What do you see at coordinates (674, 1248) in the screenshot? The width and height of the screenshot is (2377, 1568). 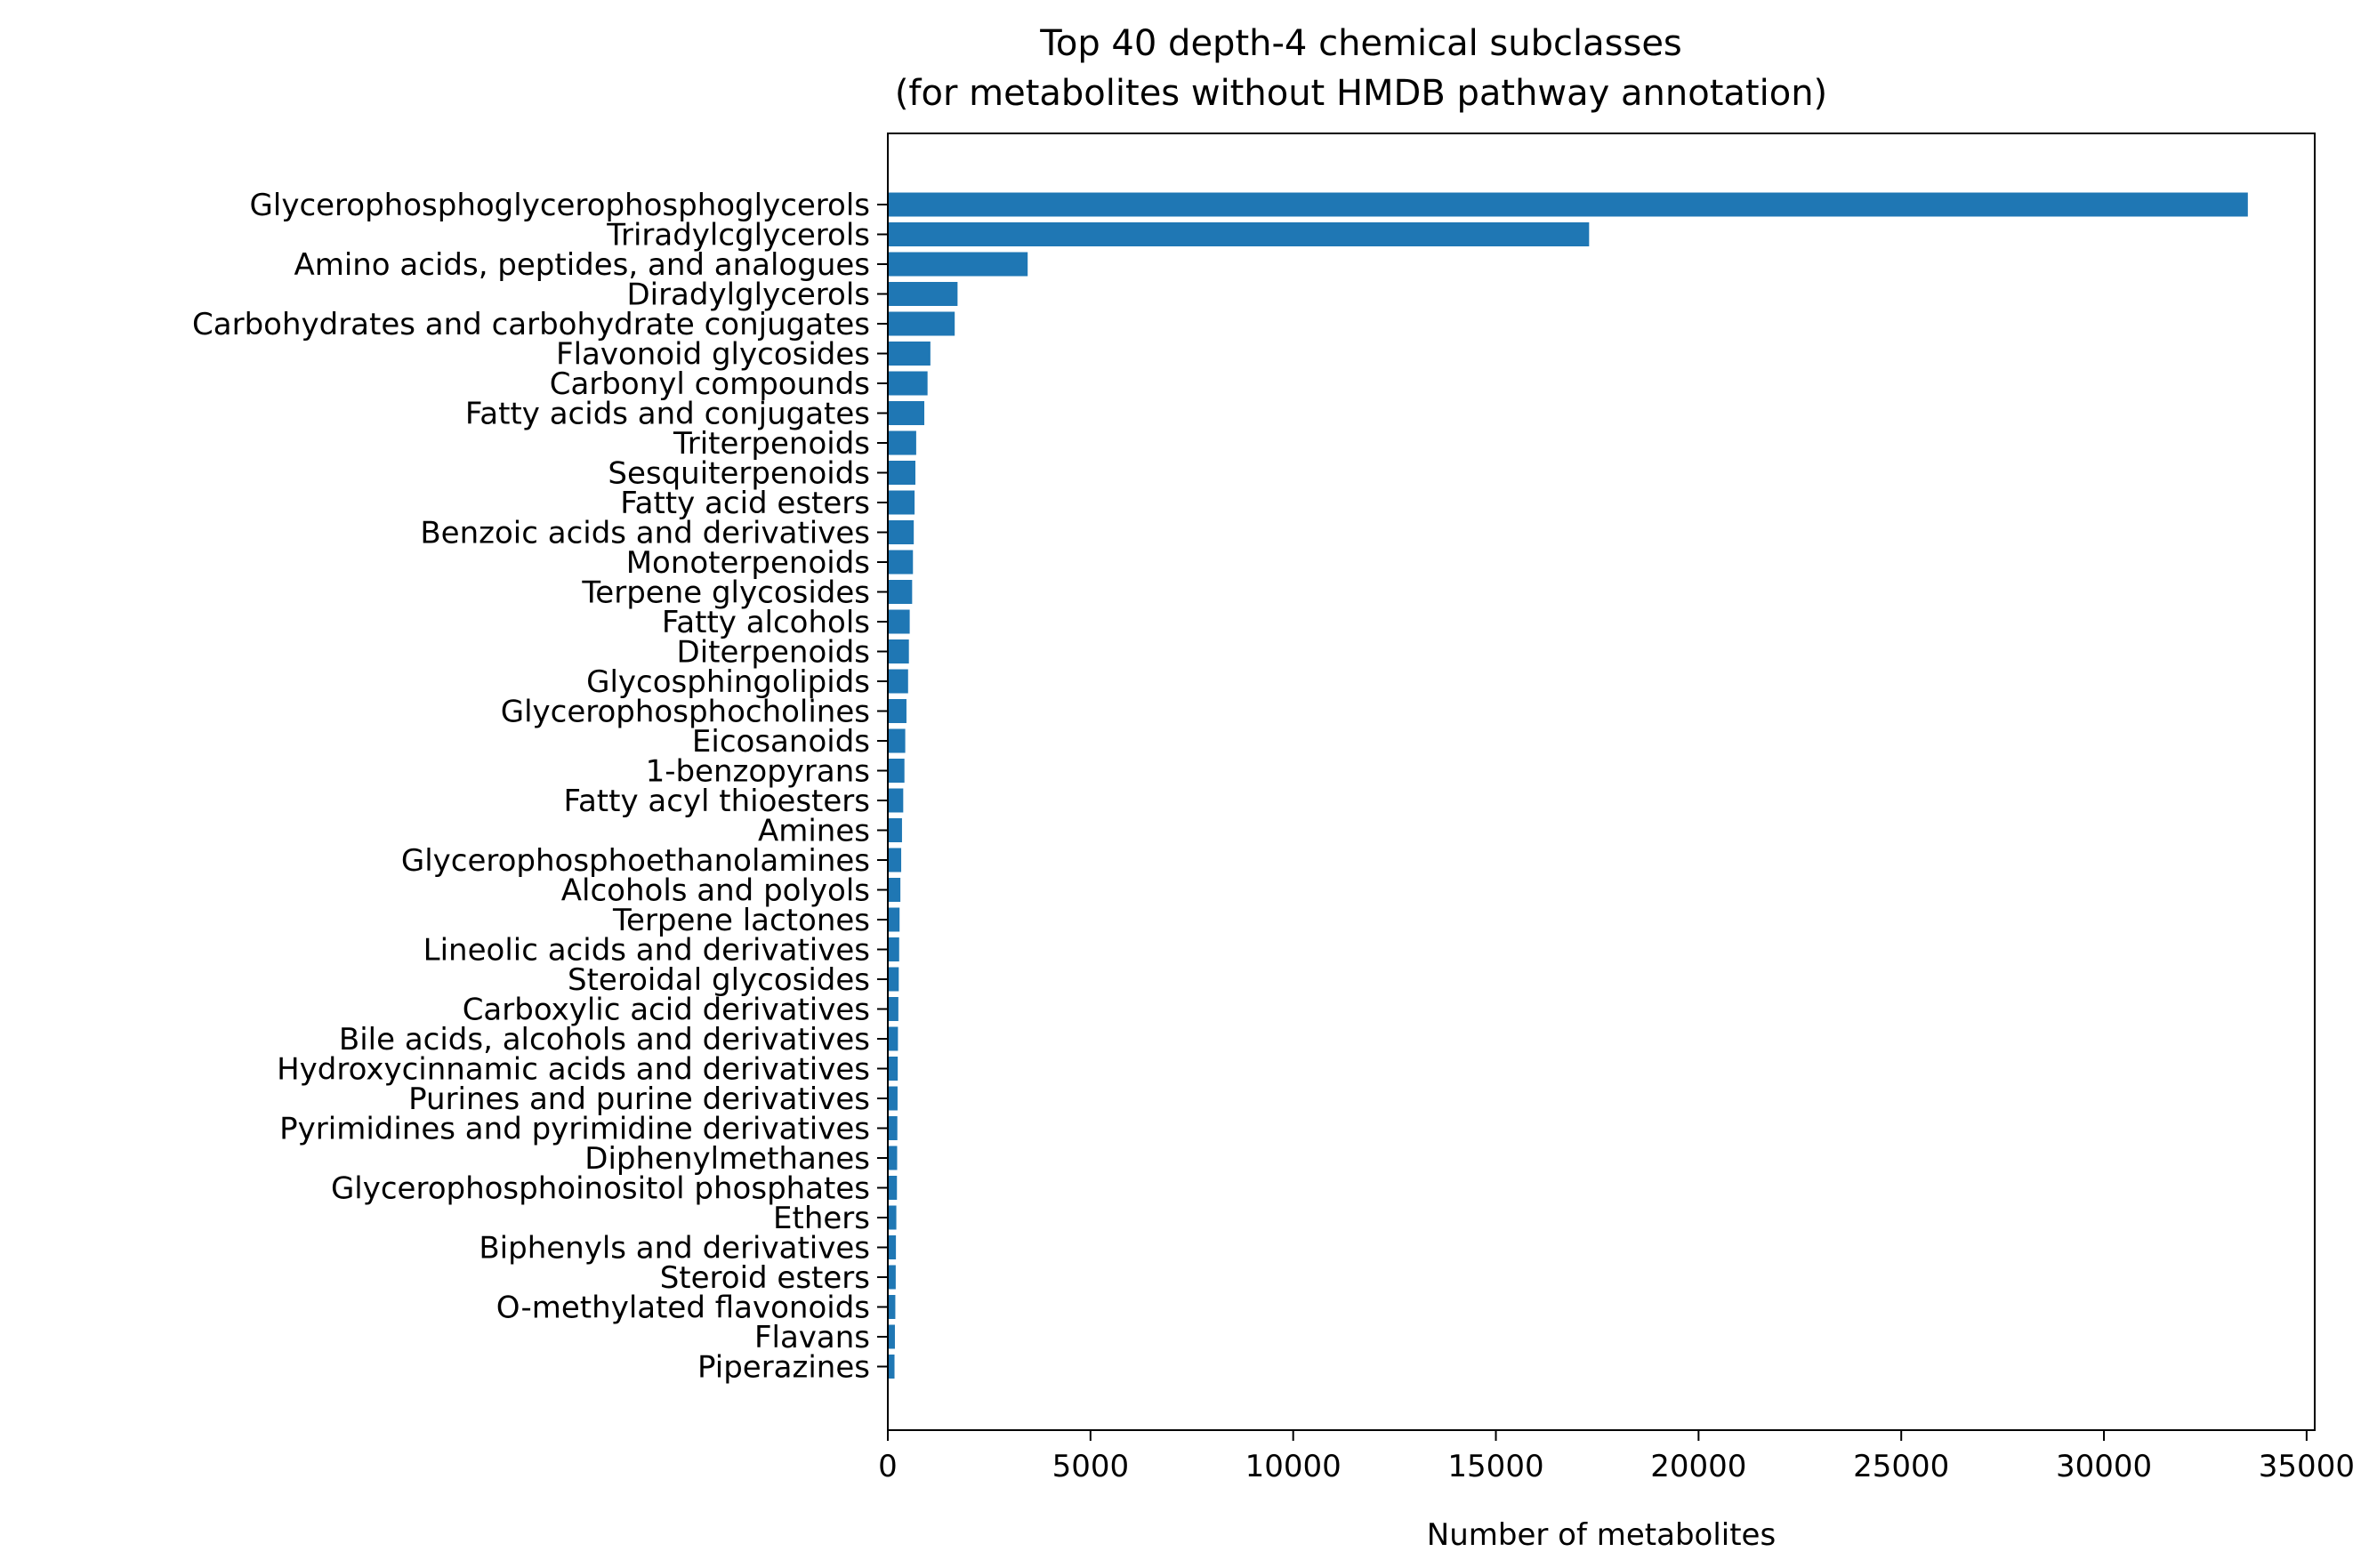 I see `y-tick-label: Biphenyls and derivatives` at bounding box center [674, 1248].